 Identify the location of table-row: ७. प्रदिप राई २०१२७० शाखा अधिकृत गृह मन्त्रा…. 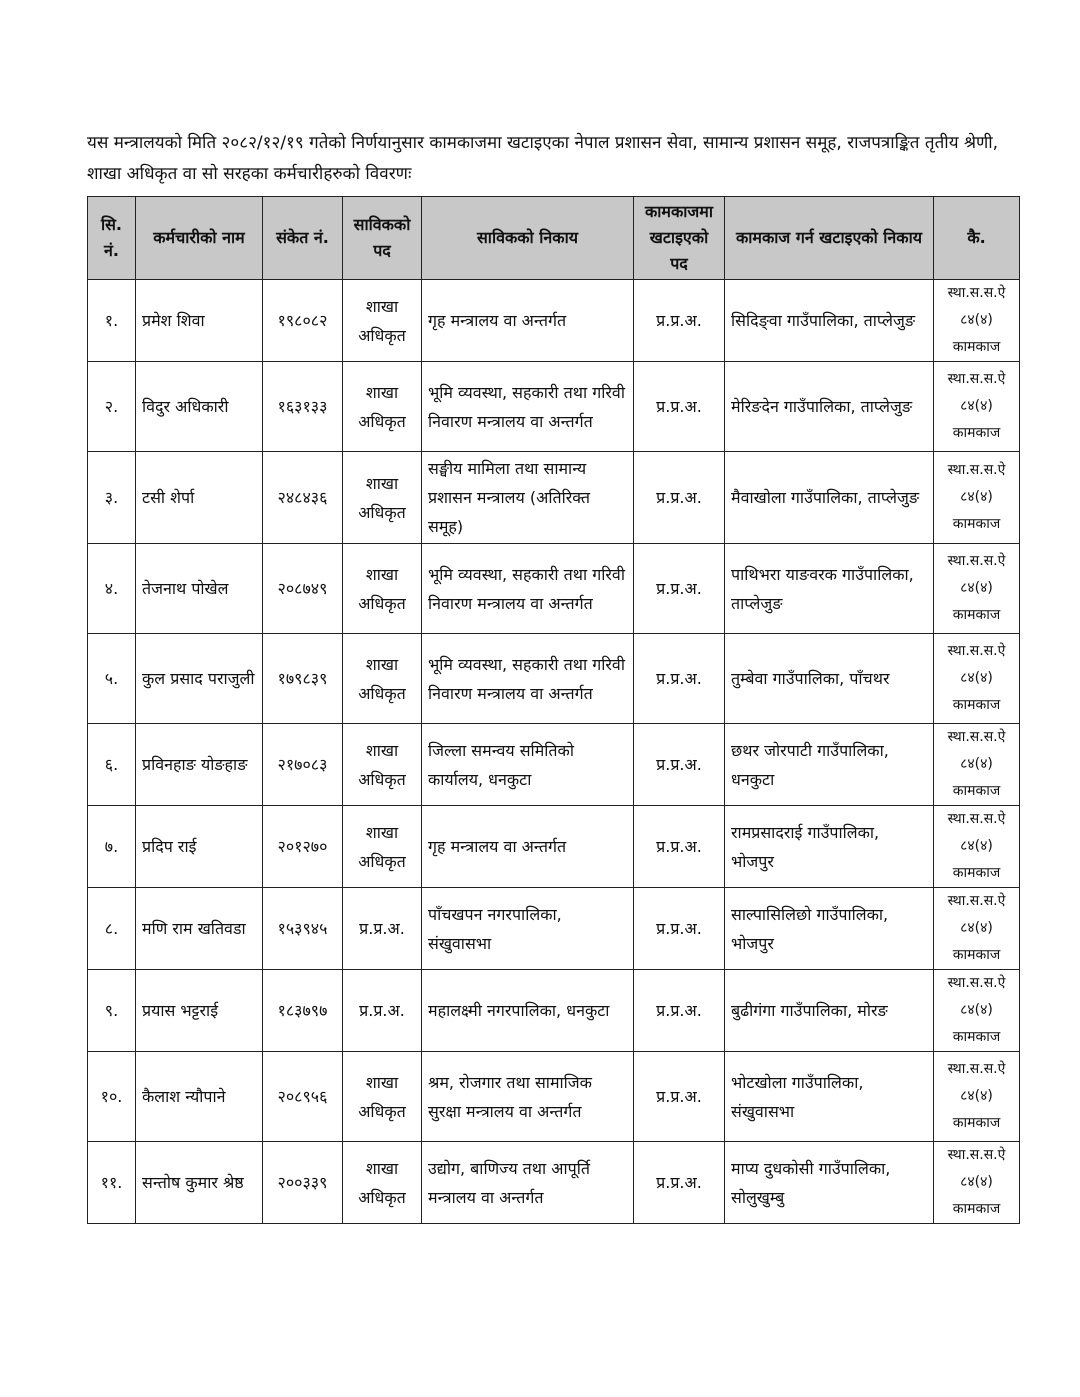
(553, 846).